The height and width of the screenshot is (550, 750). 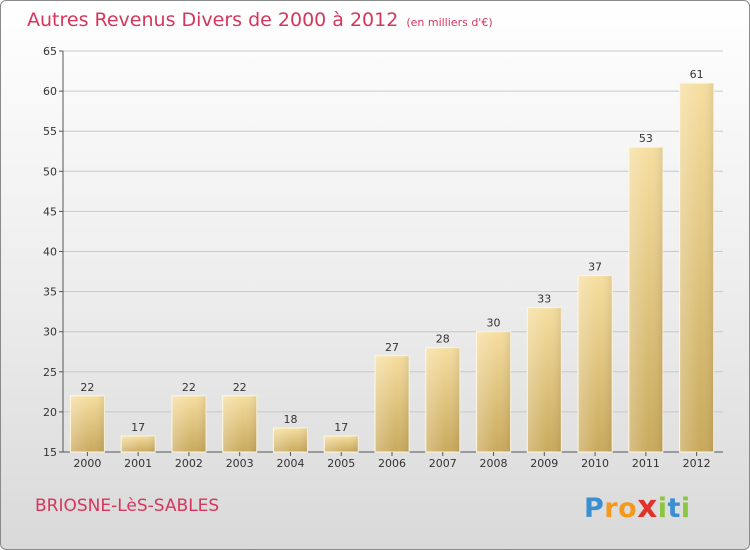 What do you see at coordinates (50, 171) in the screenshot?
I see `y-tick-label: 50` at bounding box center [50, 171].